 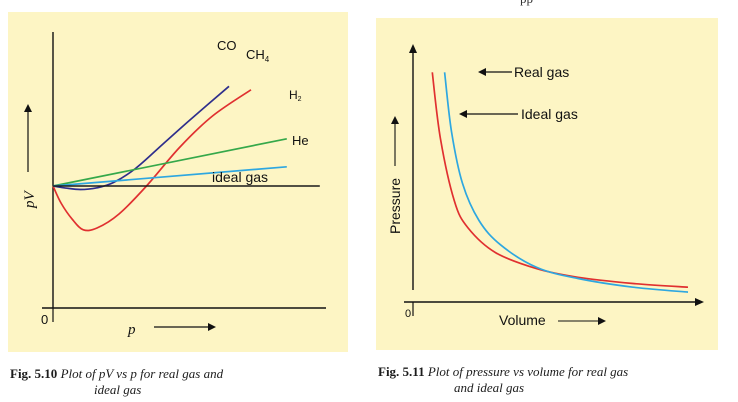 I want to click on caption-figure-label: Fig. 5.11, so click(x=401, y=371).